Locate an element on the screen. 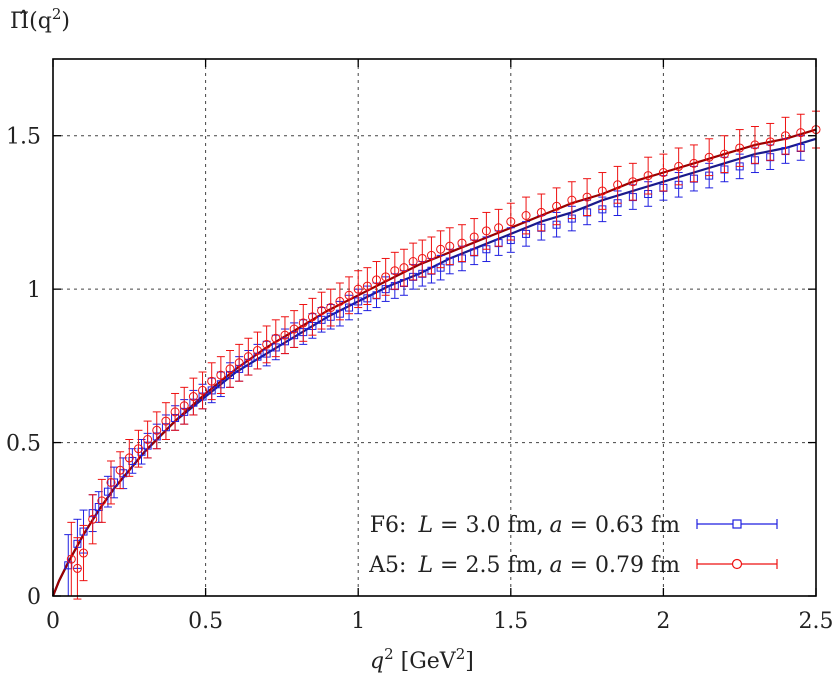  x-axis-title: q2 [GeV2] is located at coordinates (422, 659).